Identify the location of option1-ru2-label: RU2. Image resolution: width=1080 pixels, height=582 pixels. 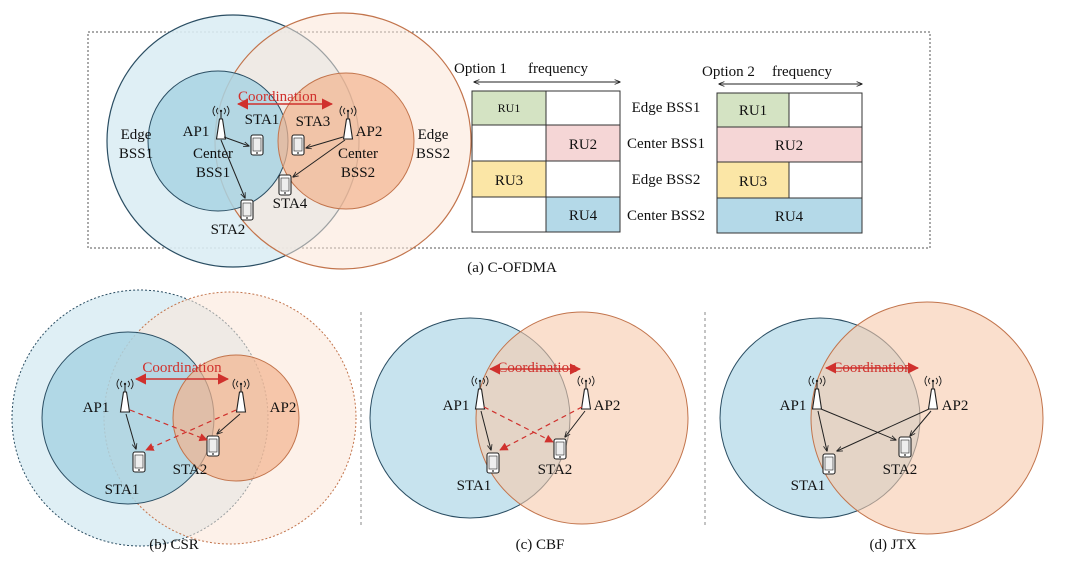
(583, 145).